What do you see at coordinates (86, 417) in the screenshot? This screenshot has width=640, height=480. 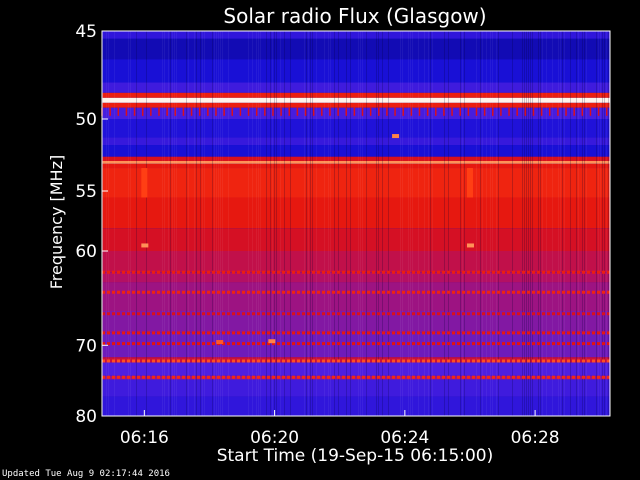 I see `y-tick-label: 80` at bounding box center [86, 417].